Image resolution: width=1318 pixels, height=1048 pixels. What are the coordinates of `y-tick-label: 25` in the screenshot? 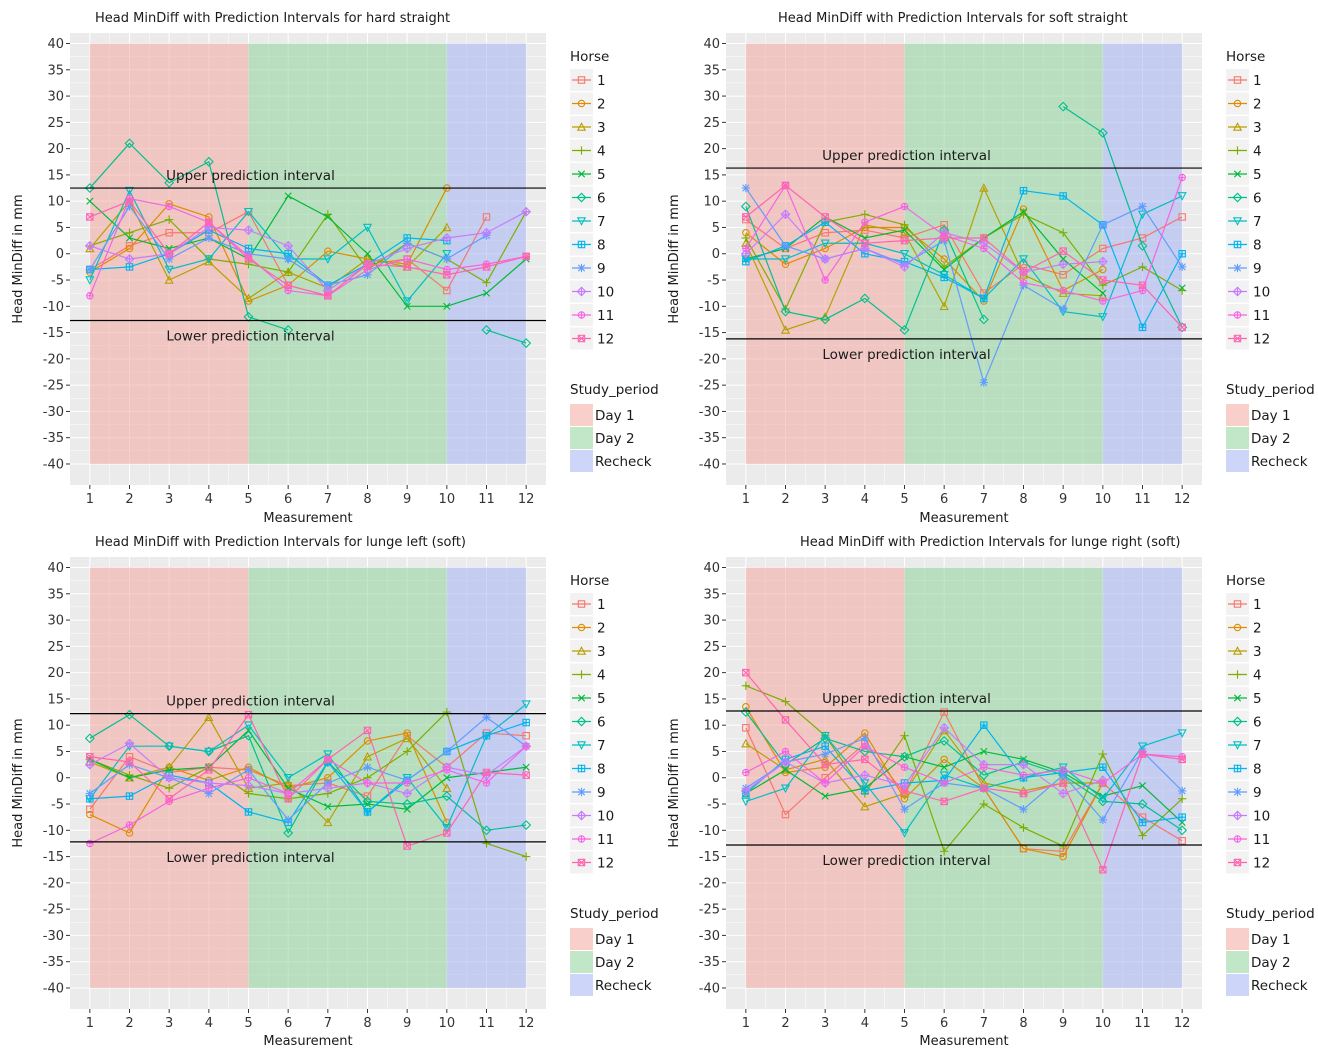 It's located at (711, 123).